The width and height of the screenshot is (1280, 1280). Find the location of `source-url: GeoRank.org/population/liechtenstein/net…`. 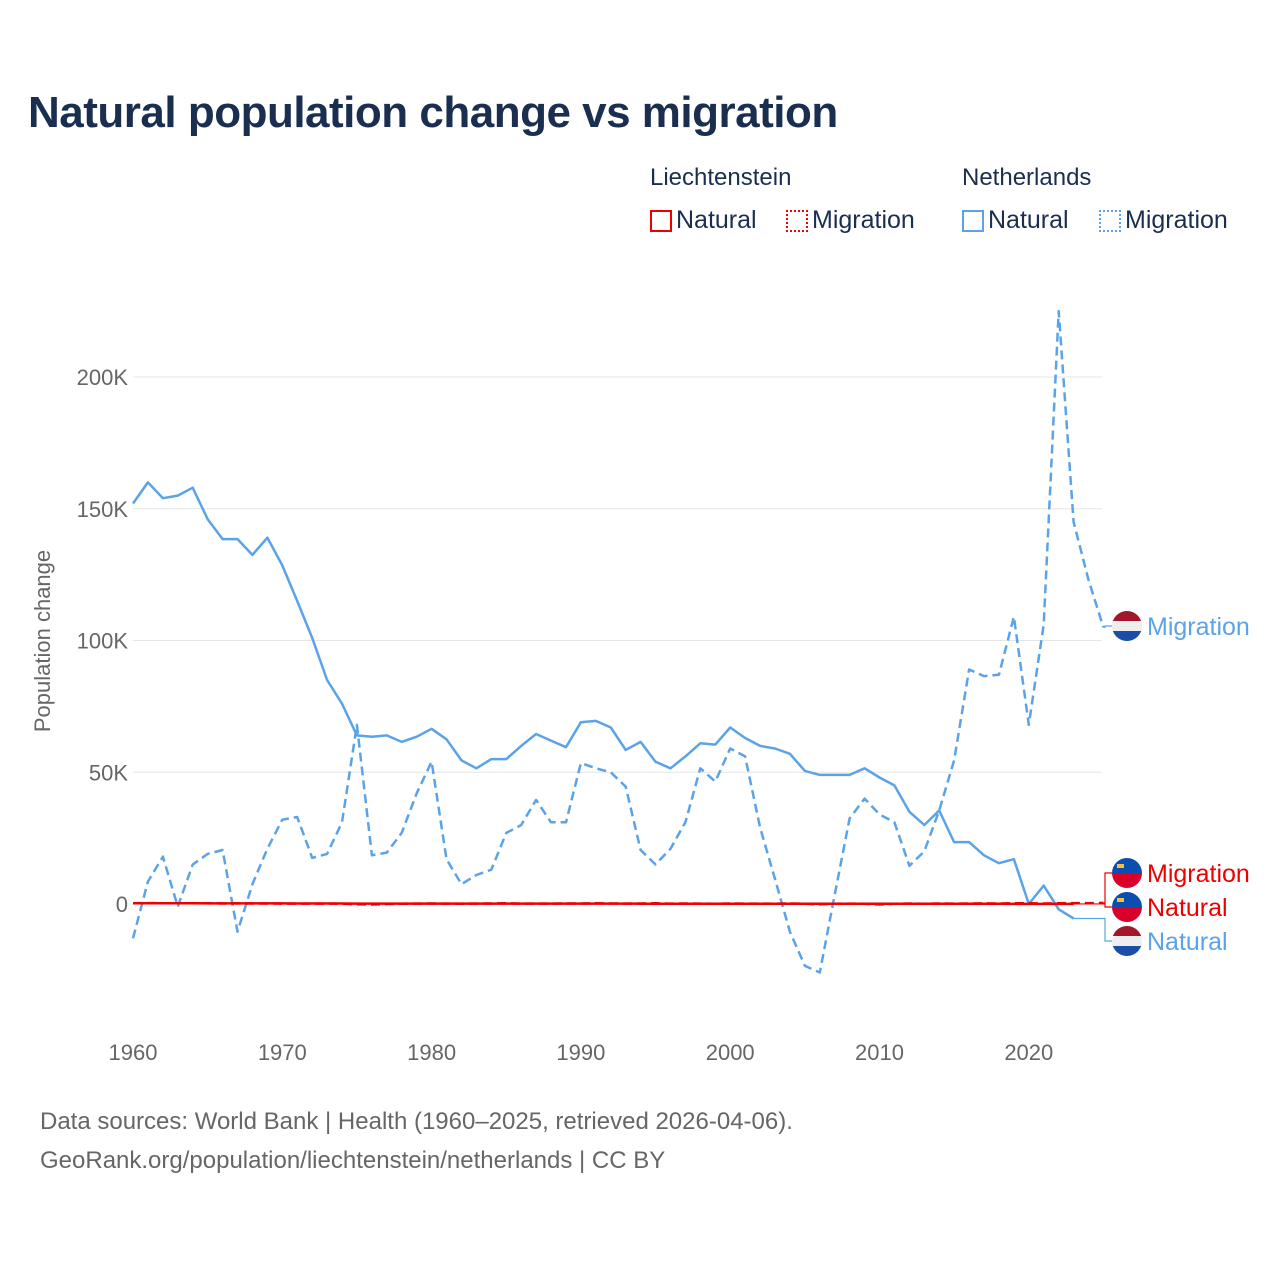

source-url: GeoRank.org/population/liechtenstein/net… is located at coordinates (353, 1160).